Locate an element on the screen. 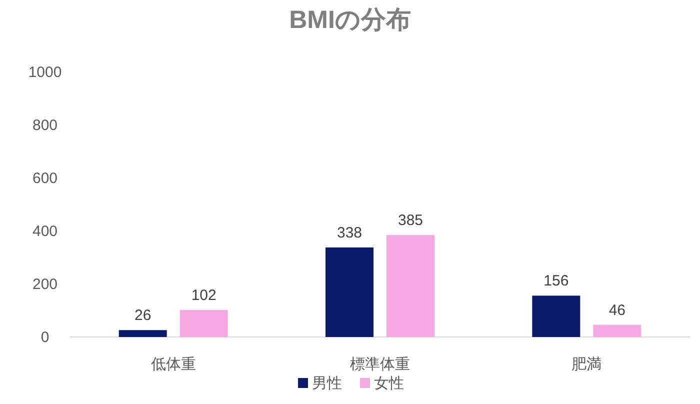 The width and height of the screenshot is (700, 404). y-tick-label: 600 is located at coordinates (45, 178).